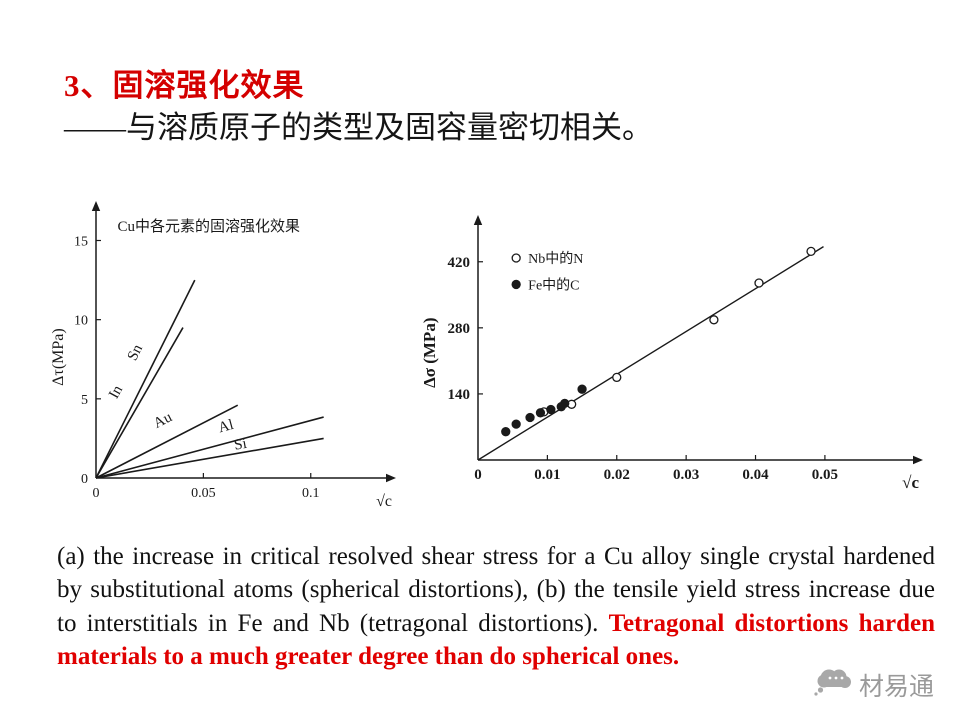  What do you see at coordinates (755, 475) in the screenshot?
I see `svg-text: 0.04` at bounding box center [755, 475].